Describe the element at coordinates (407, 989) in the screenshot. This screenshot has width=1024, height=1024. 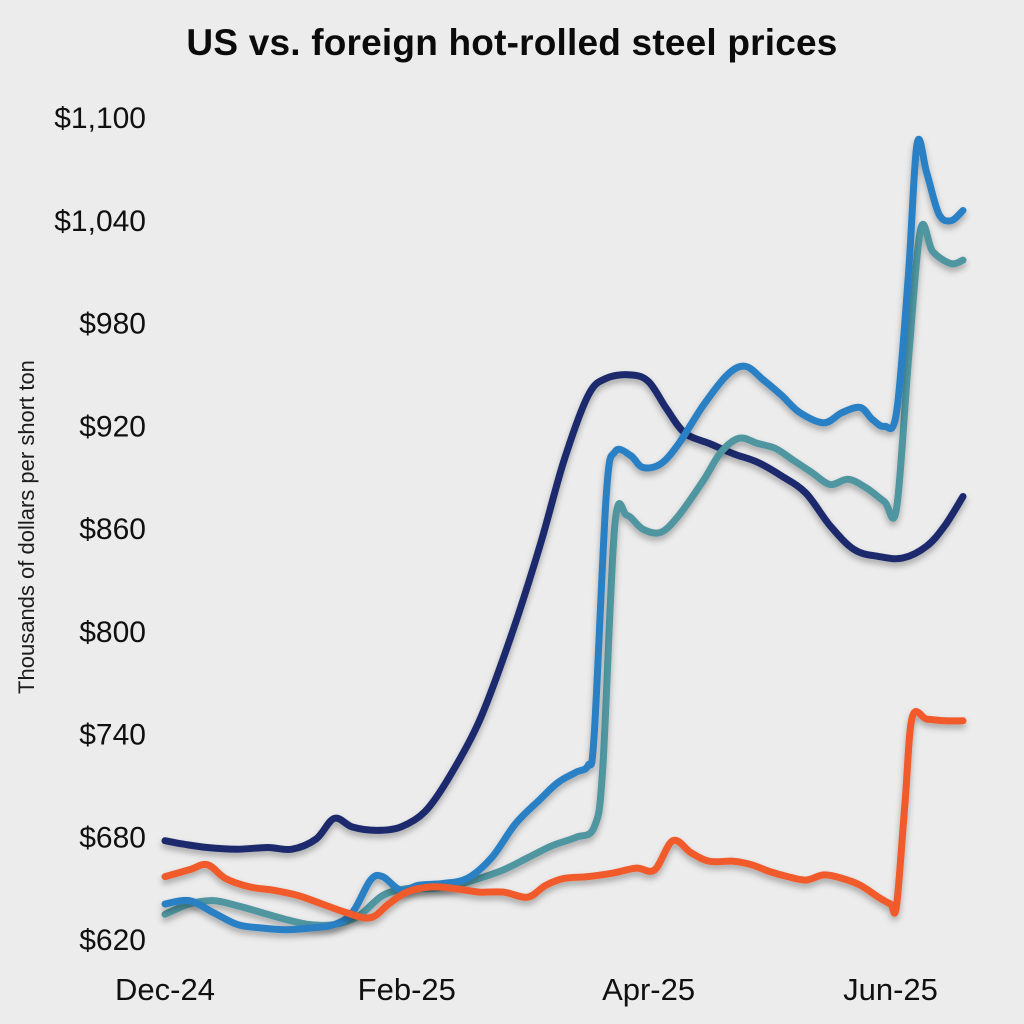
I see `x-tick-label: Feb-25` at that location.